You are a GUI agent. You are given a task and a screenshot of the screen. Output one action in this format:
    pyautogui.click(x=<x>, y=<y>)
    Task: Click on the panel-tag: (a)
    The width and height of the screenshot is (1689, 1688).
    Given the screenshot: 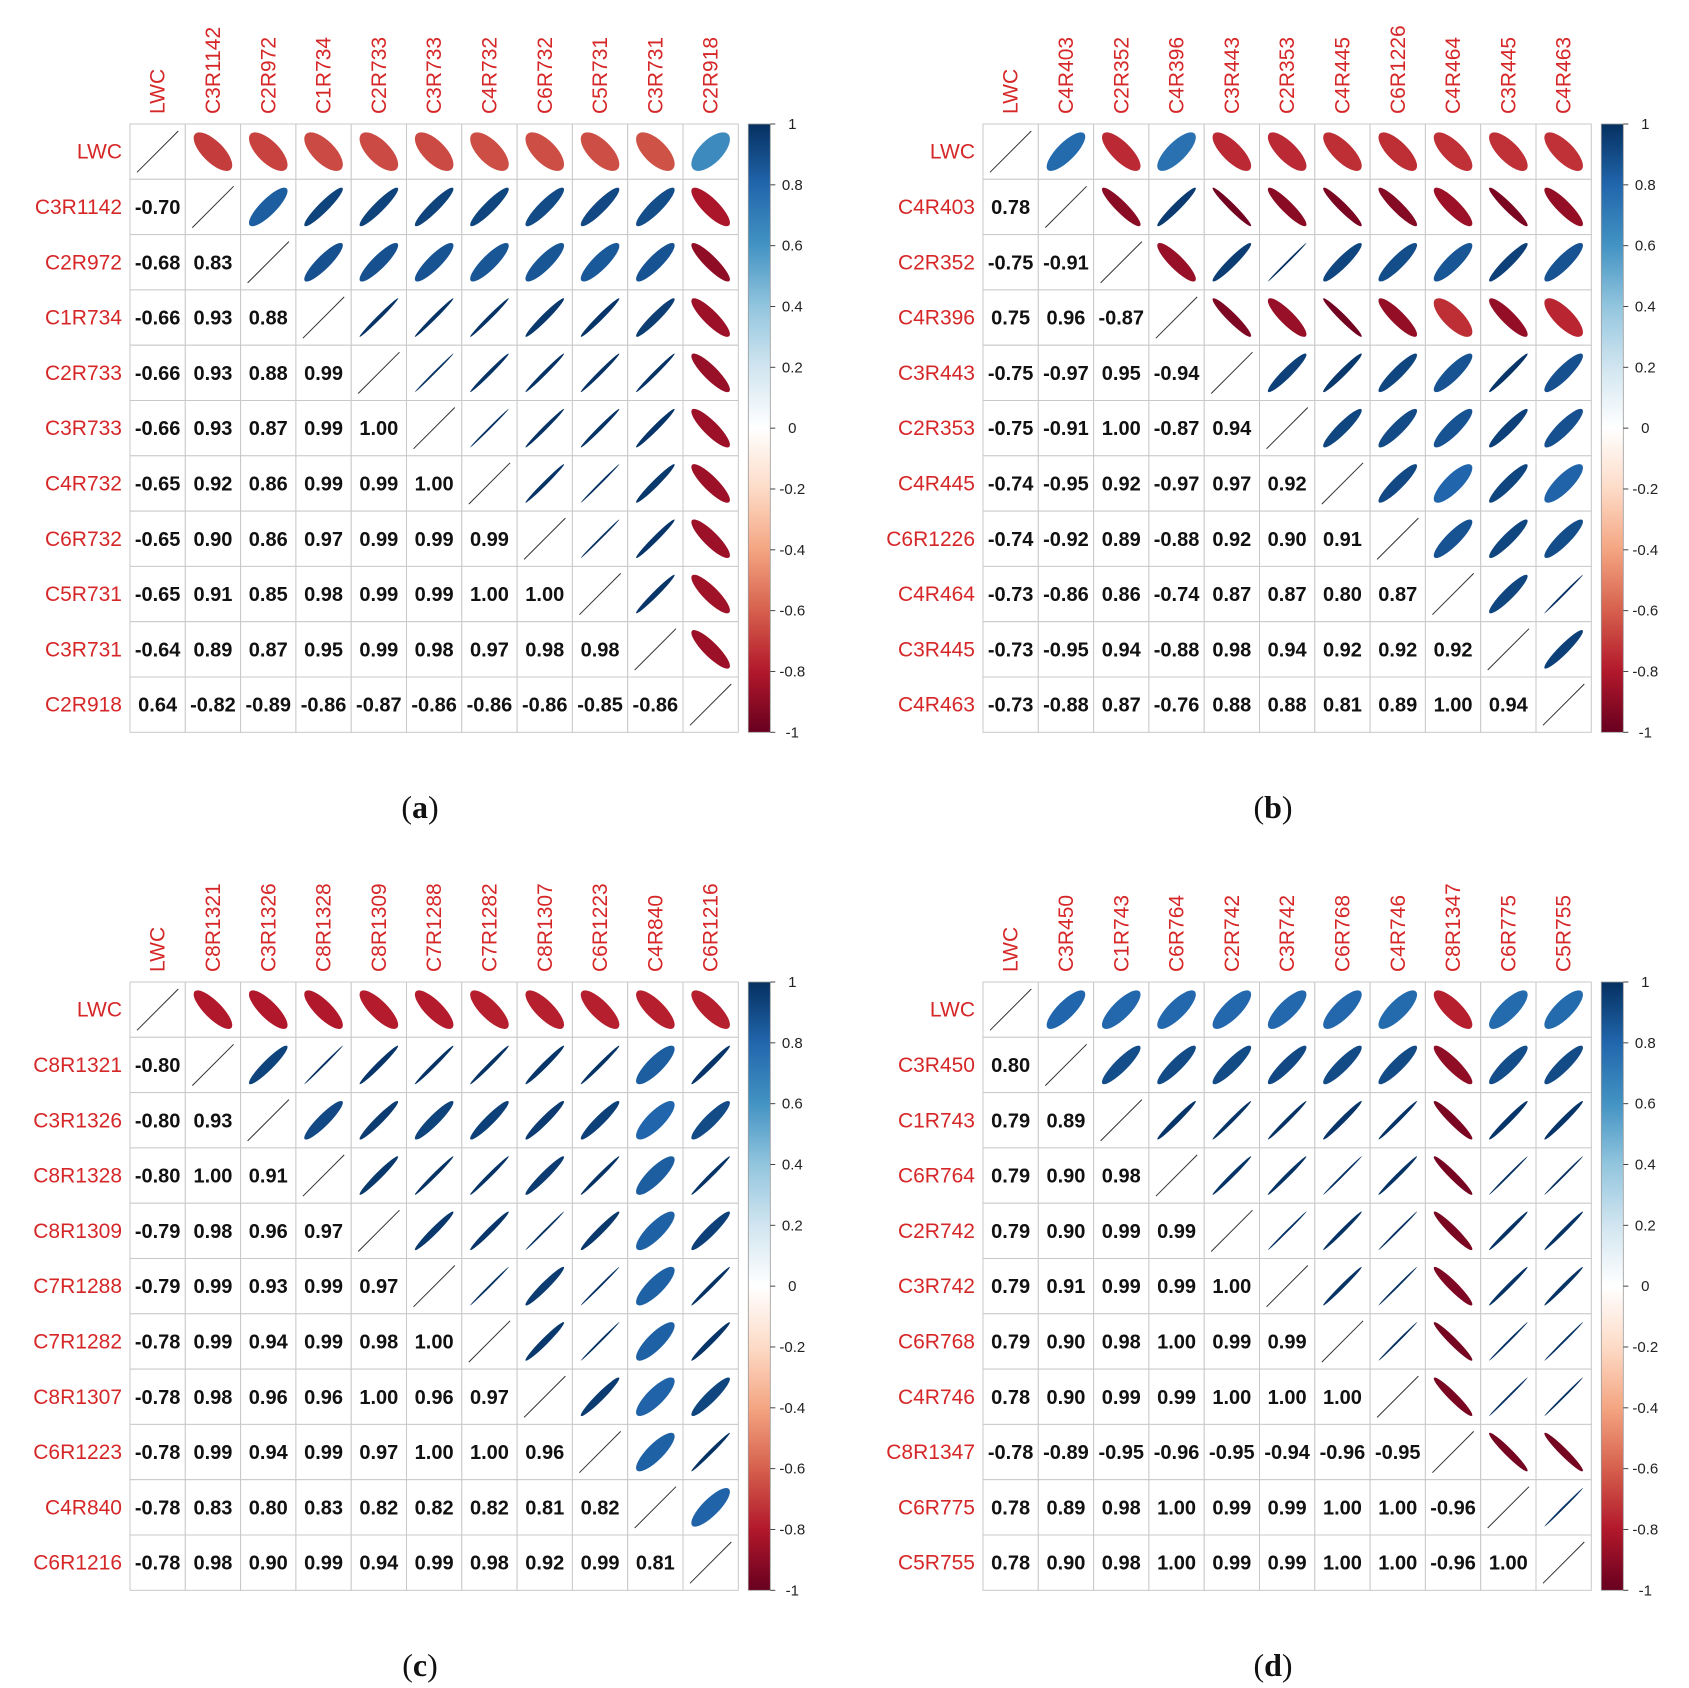 What is the action you would take?
    pyautogui.click(x=419, y=807)
    